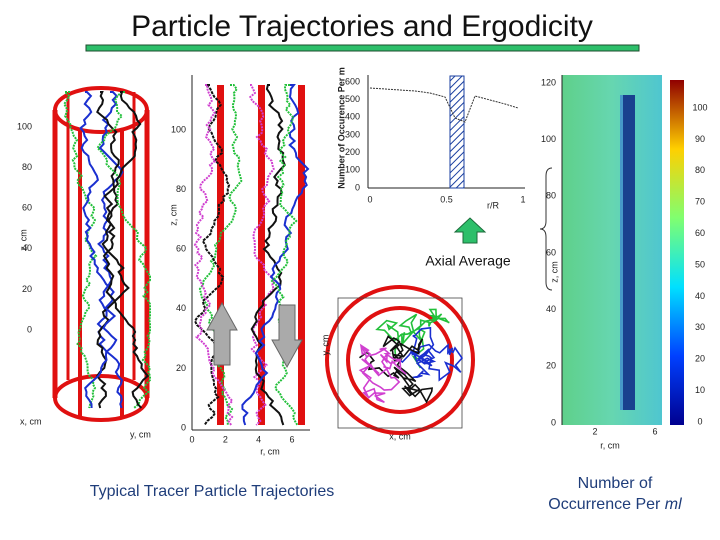 This screenshot has width=720, height=540. What do you see at coordinates (604, 504) in the screenshot?
I see `caption-text: Occurrence Per` at bounding box center [604, 504].